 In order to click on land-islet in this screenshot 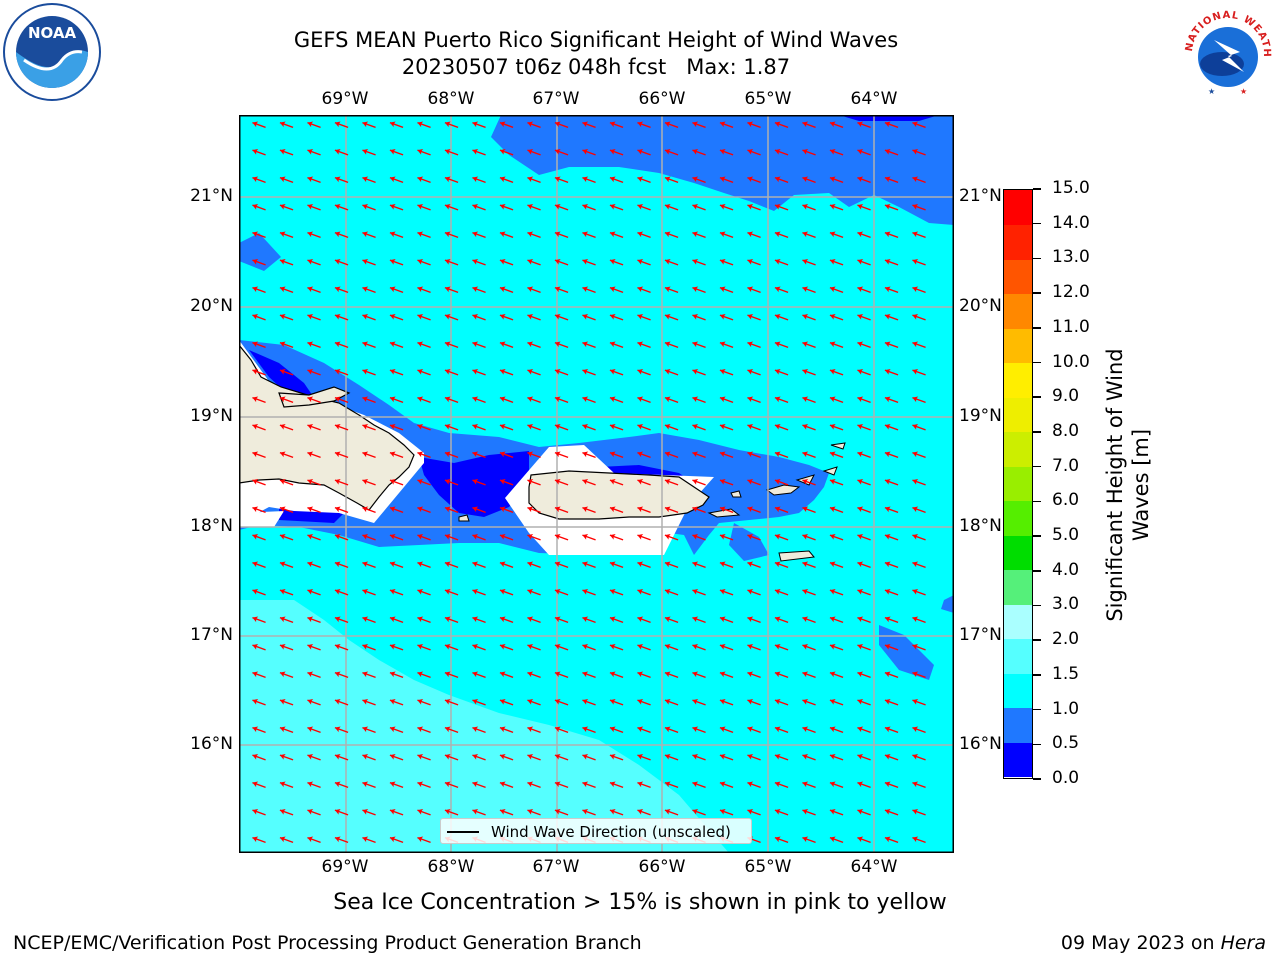, I will do `click(838, 446)`.